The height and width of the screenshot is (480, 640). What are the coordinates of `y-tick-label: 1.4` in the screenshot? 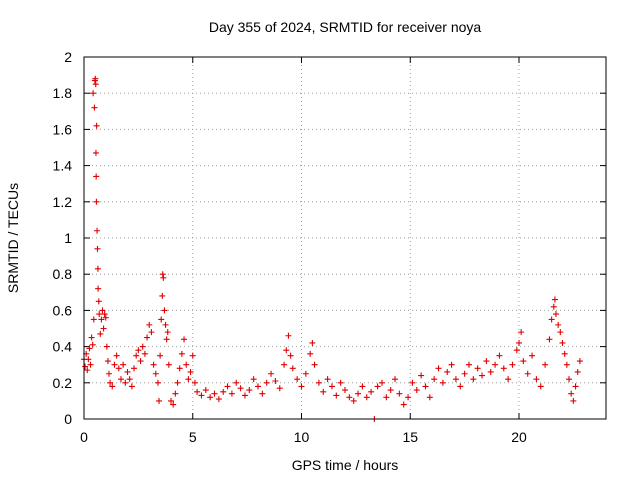 It's located at (63, 166).